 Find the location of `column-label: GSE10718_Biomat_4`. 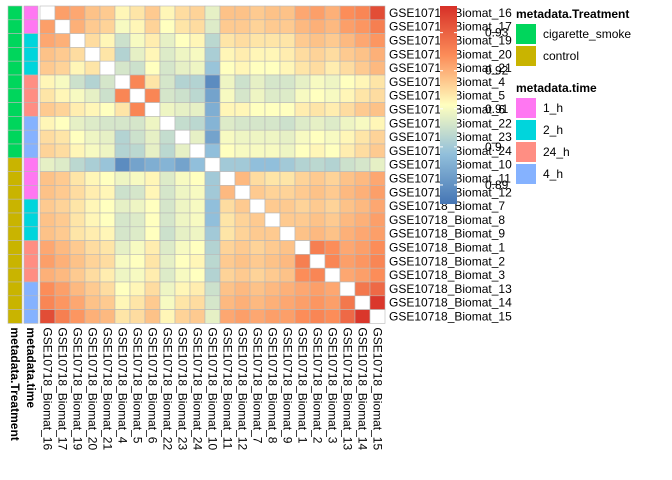

column-label: GSE10718_Biomat_4 is located at coordinates (123, 385).